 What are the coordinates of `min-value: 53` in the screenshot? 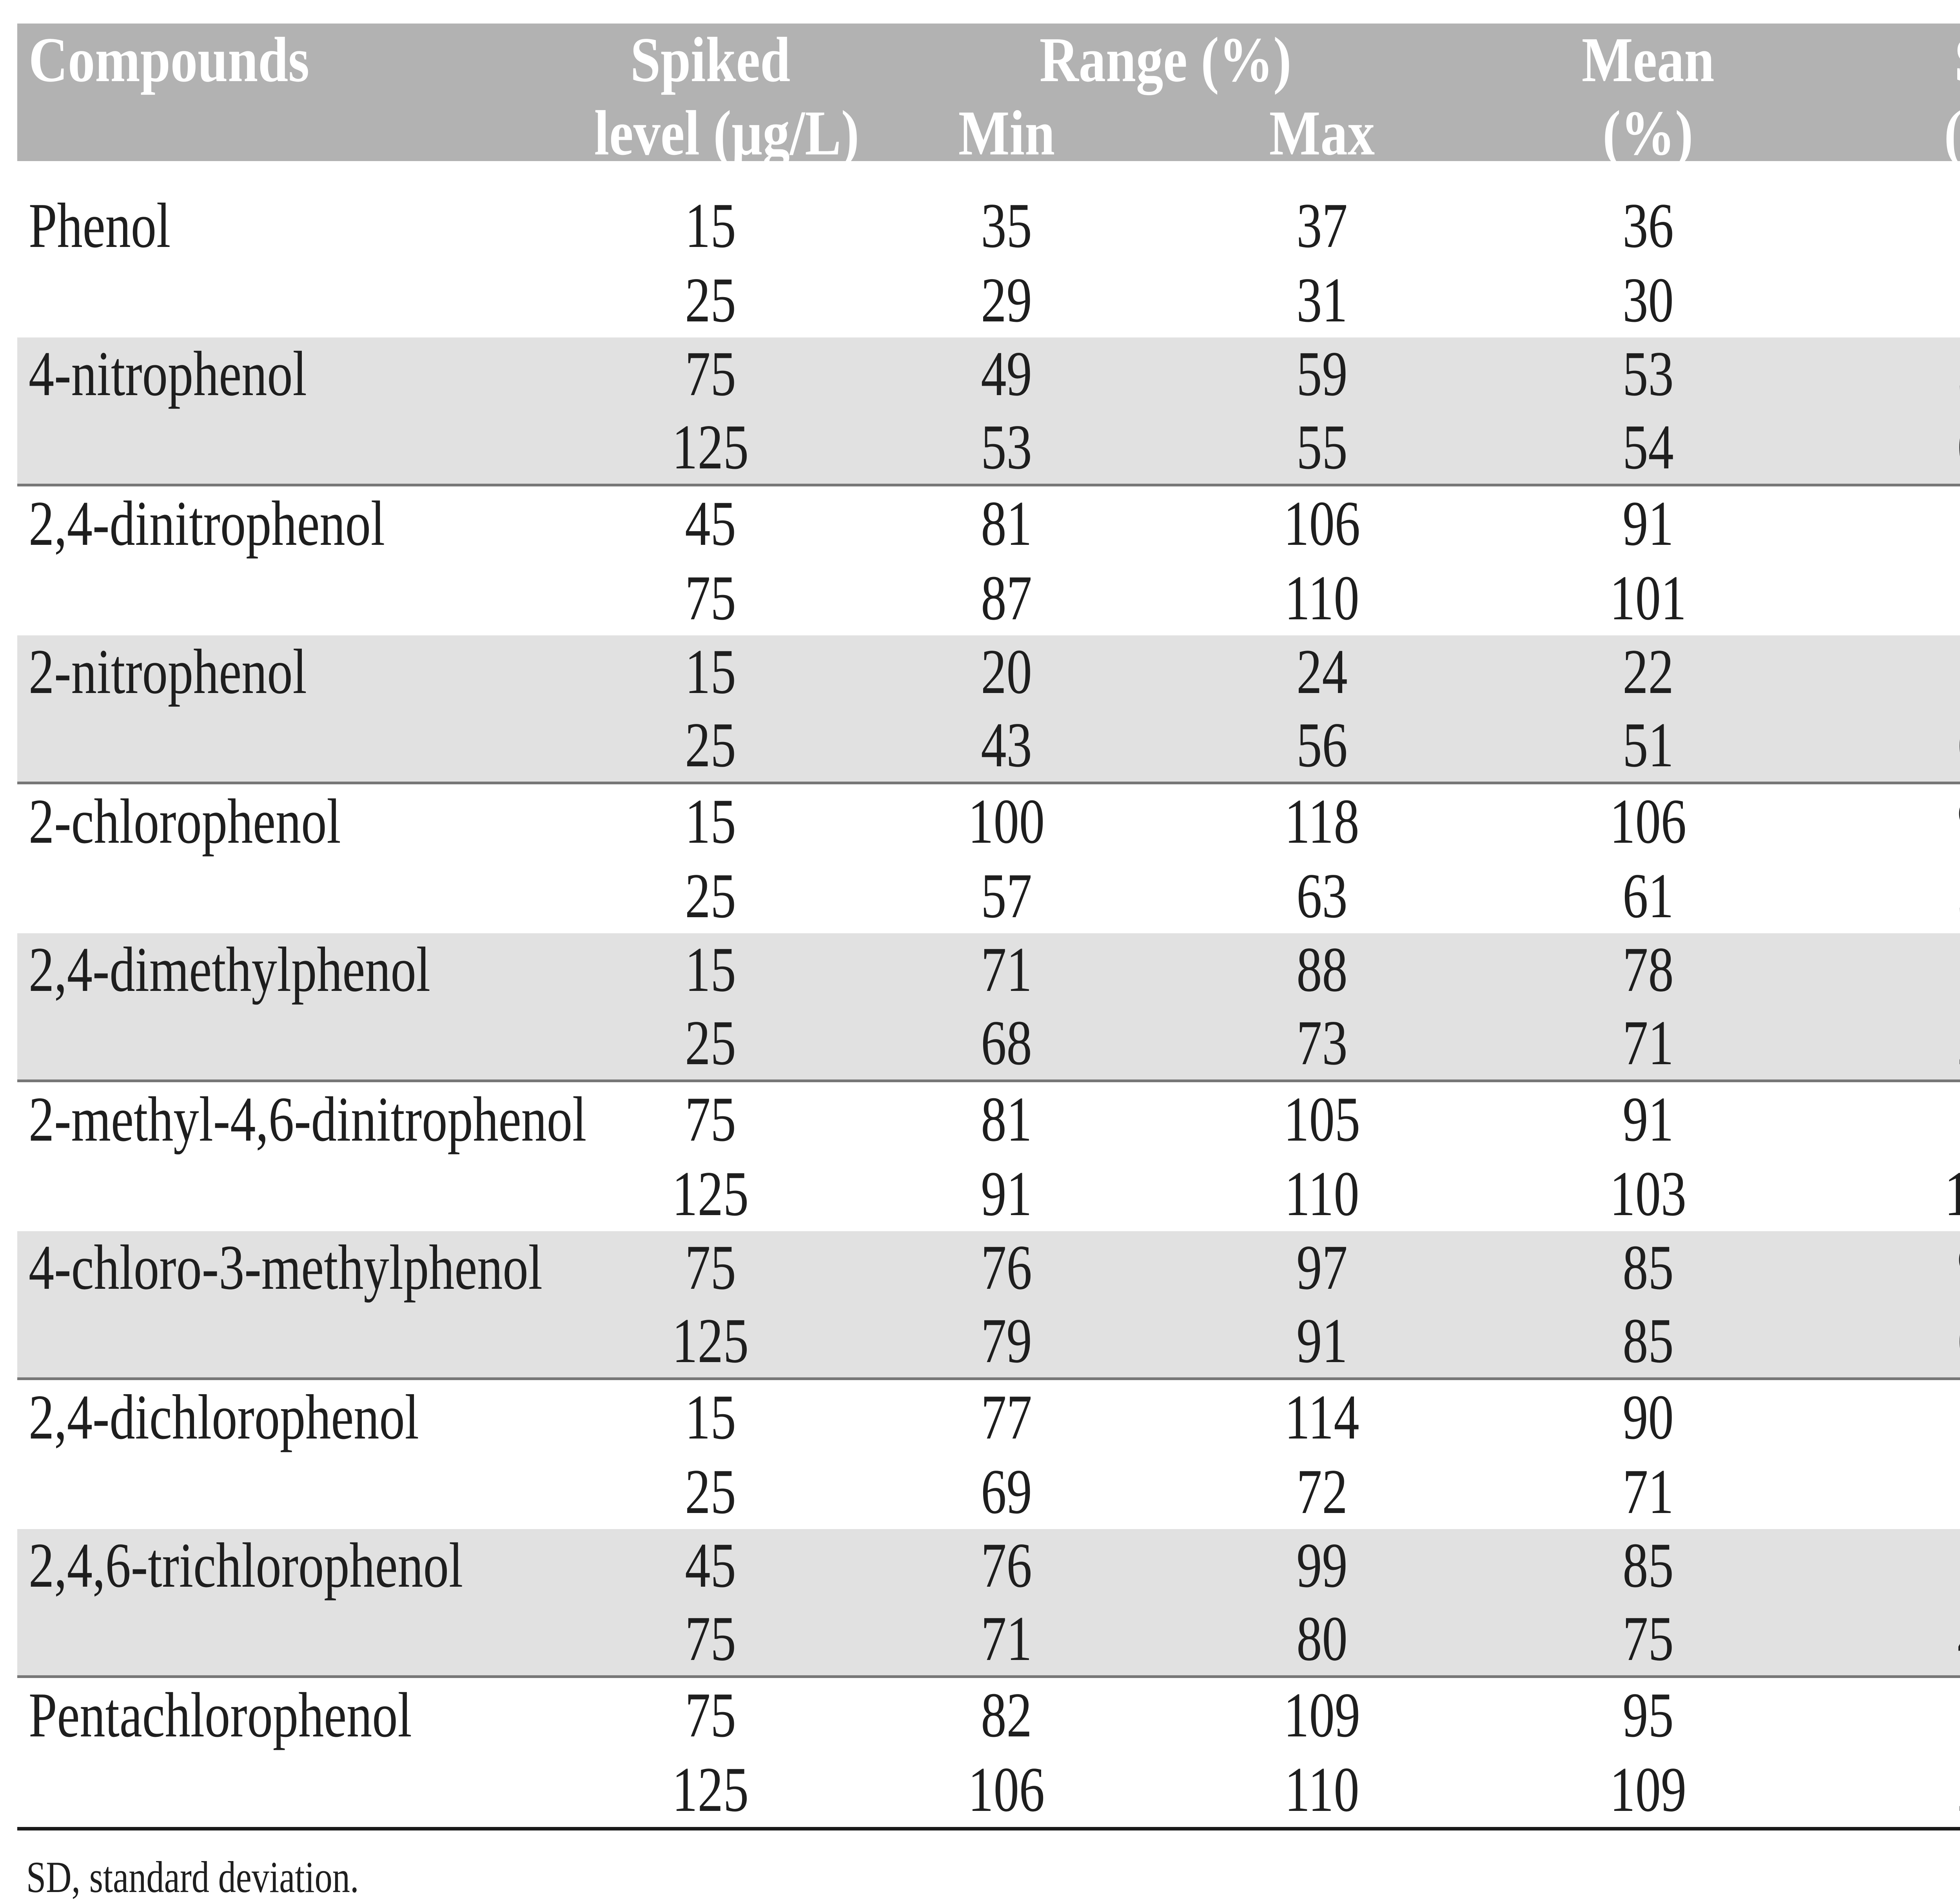 It's located at (1006, 447).